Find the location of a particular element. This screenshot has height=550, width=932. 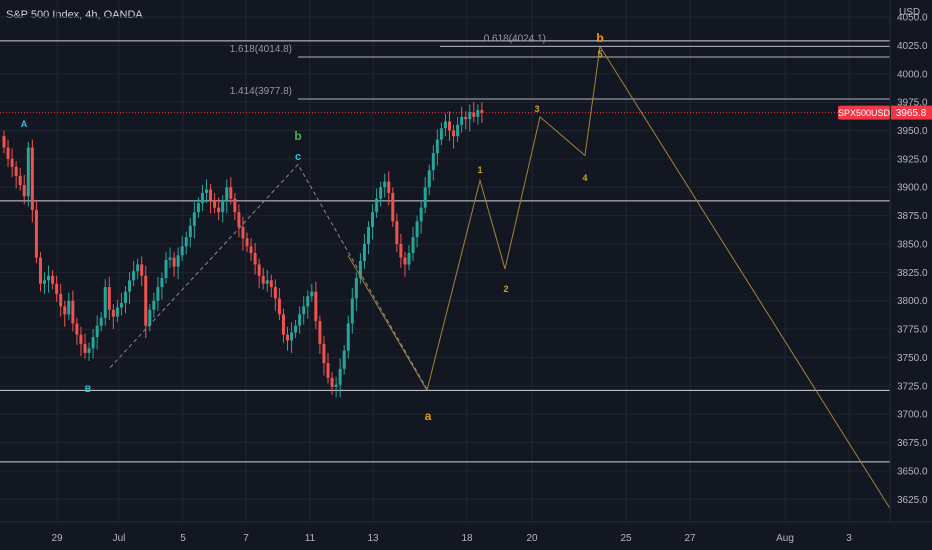

wave-label-B: B is located at coordinates (88, 389).